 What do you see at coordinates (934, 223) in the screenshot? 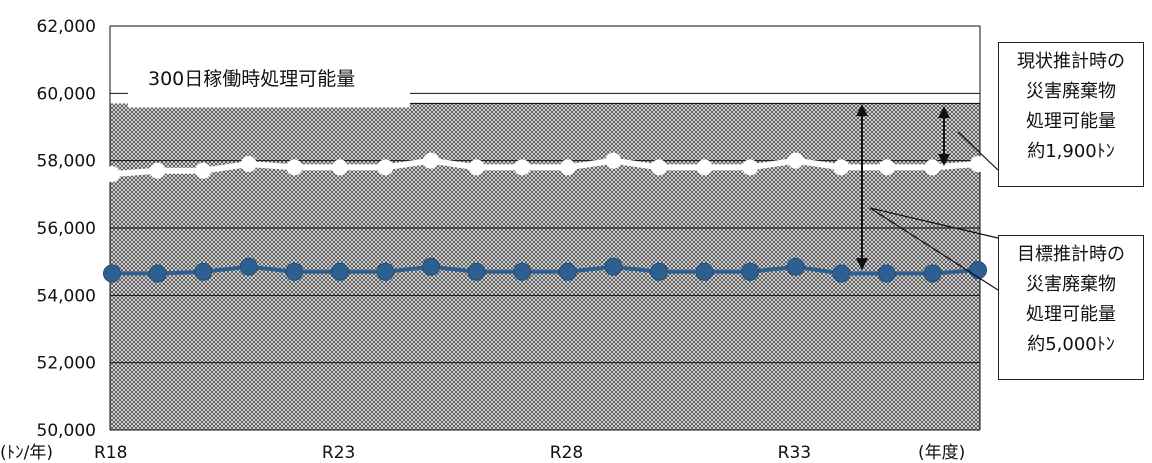
I see `target-callout-pointer` at bounding box center [934, 223].